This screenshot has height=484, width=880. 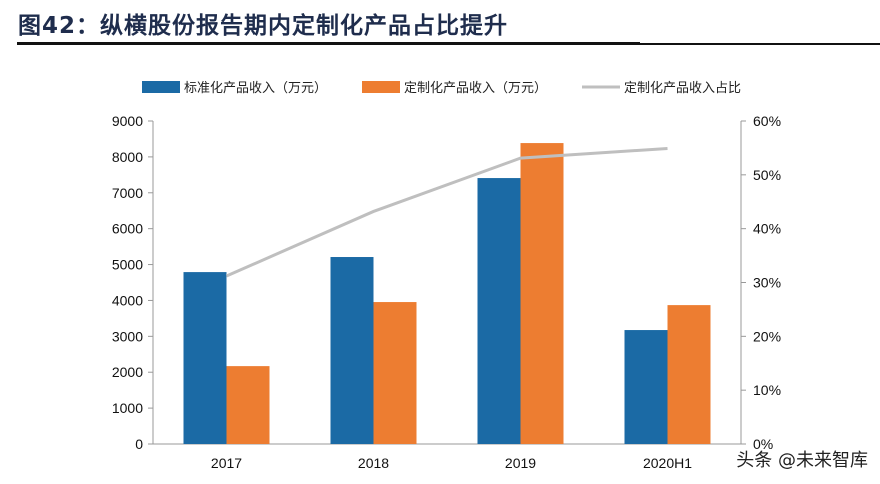 What do you see at coordinates (767, 336) in the screenshot?
I see `y2-tick-label: 20%` at bounding box center [767, 336].